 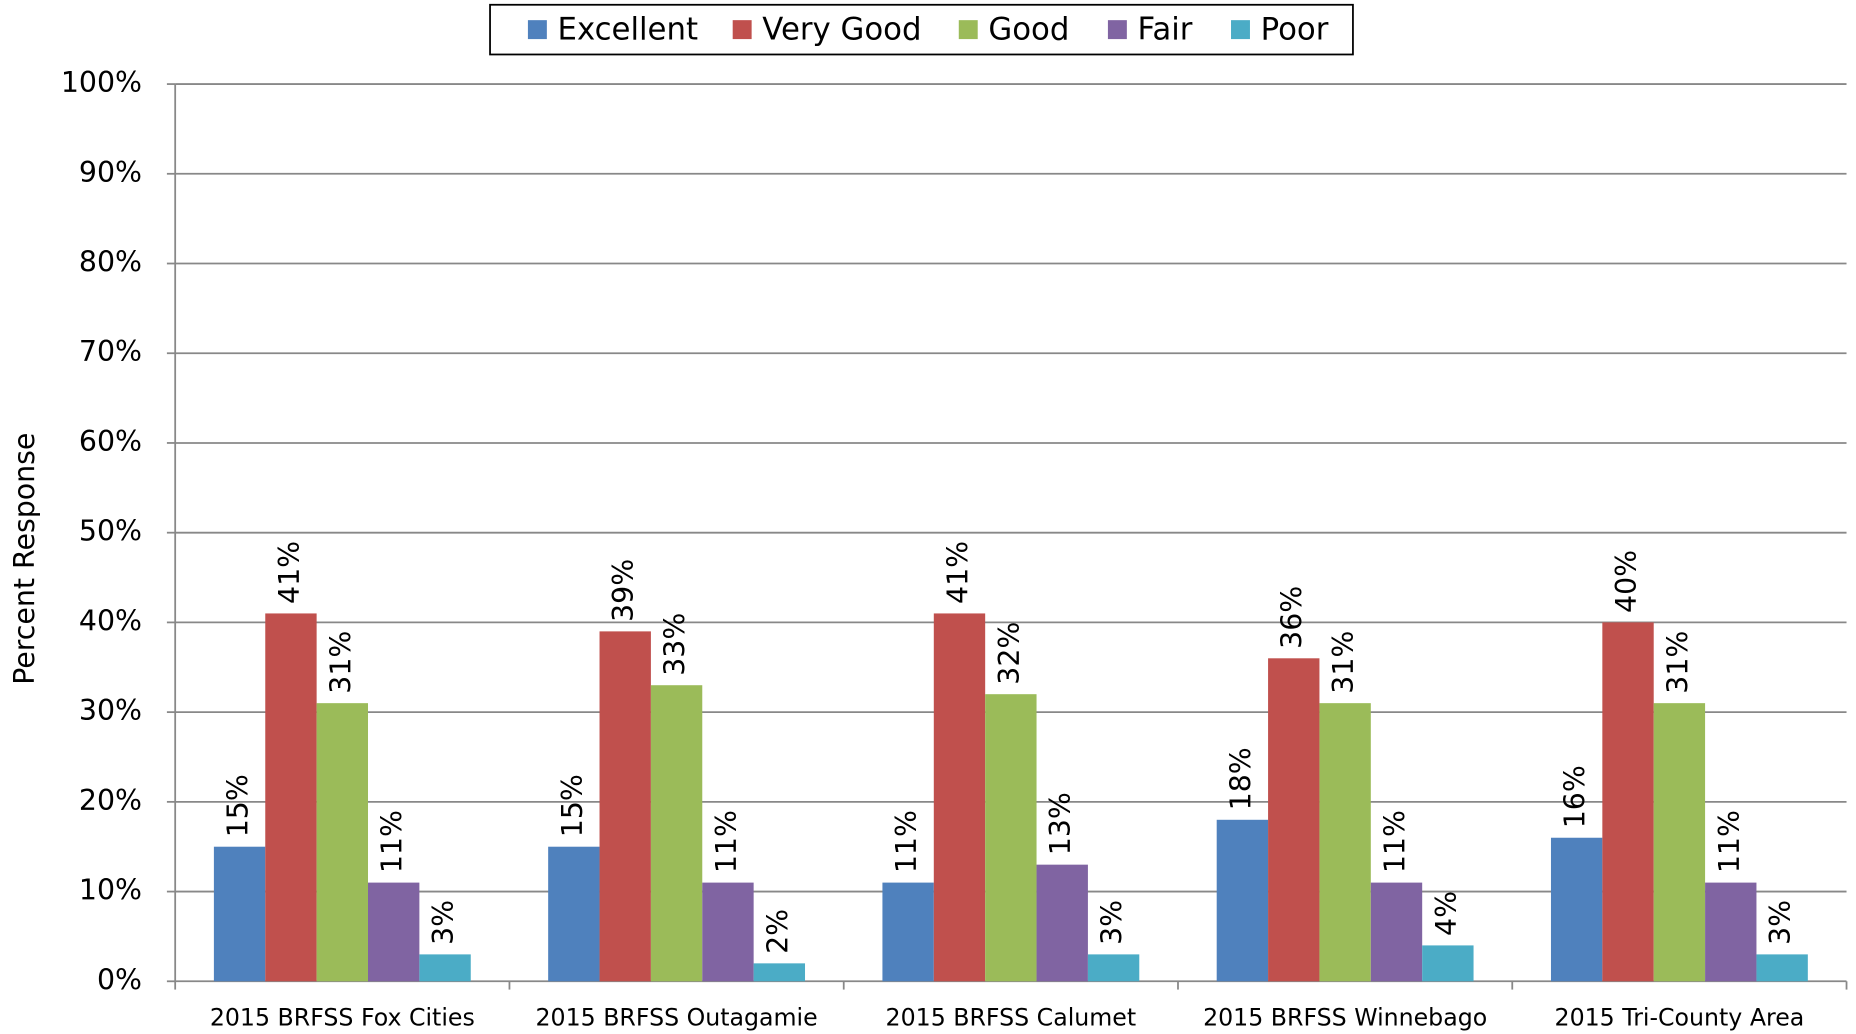 What do you see at coordinates (110, 800) in the screenshot?
I see `y-tick-label: 20%` at bounding box center [110, 800].